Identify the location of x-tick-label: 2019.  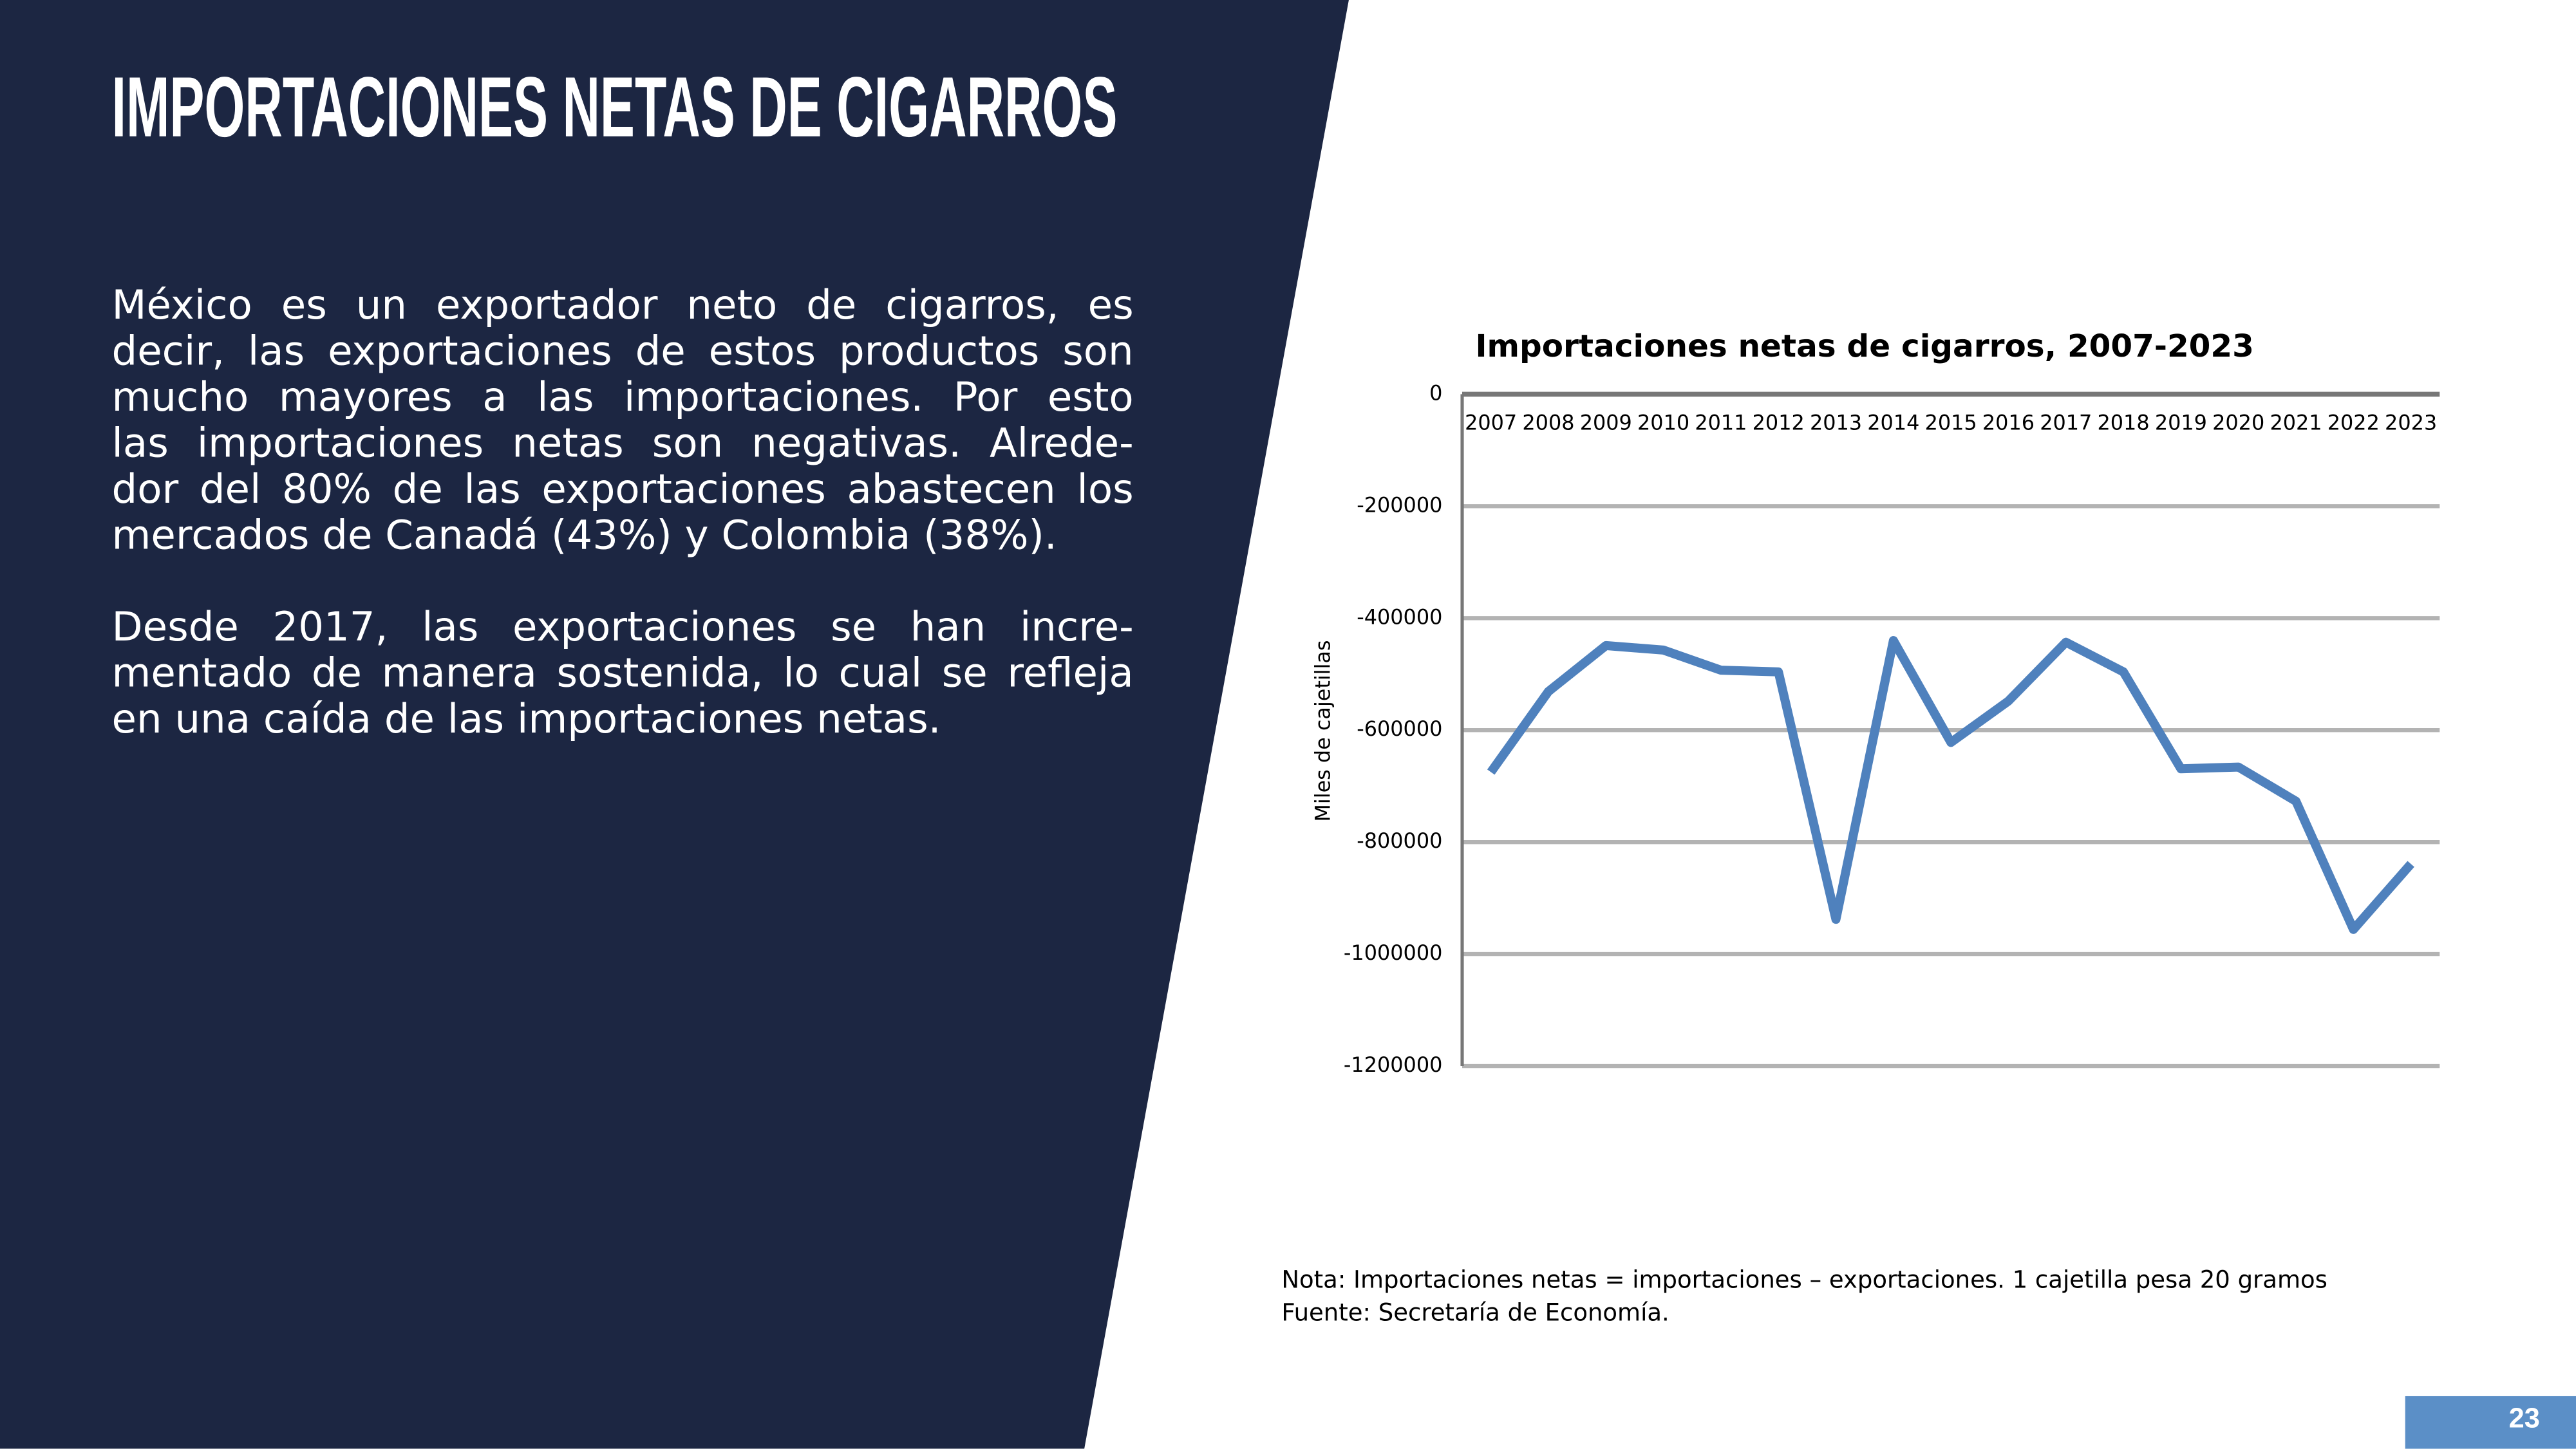
(2181, 422).